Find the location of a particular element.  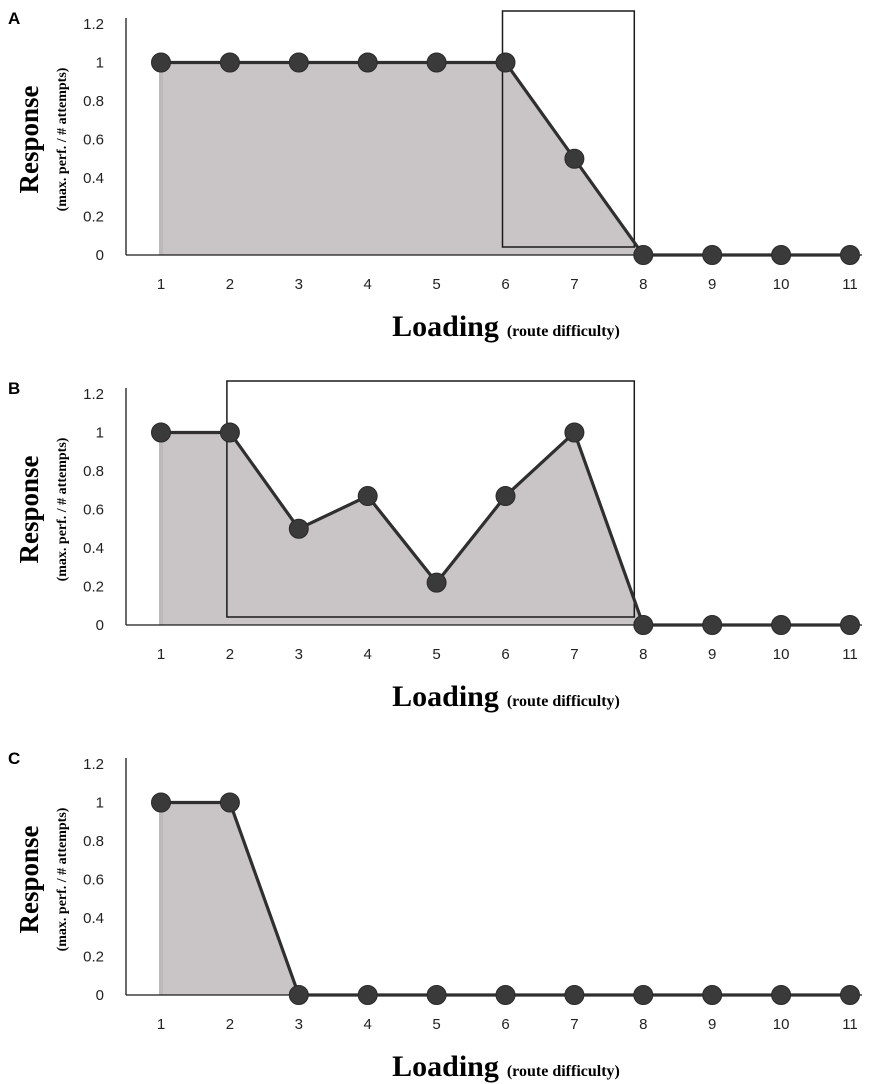

panel-letter: C is located at coordinates (14, 758).